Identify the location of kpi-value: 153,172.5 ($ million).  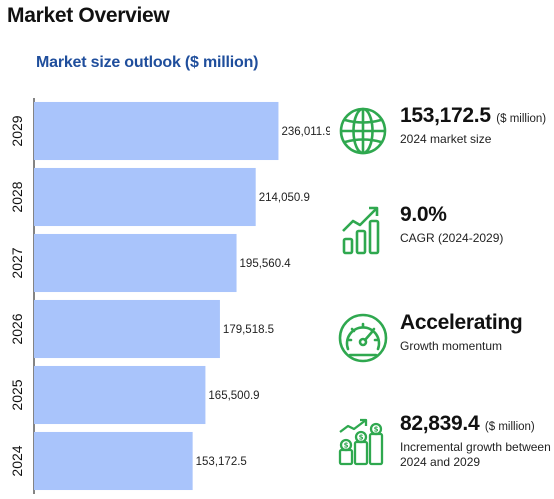
(473, 115).